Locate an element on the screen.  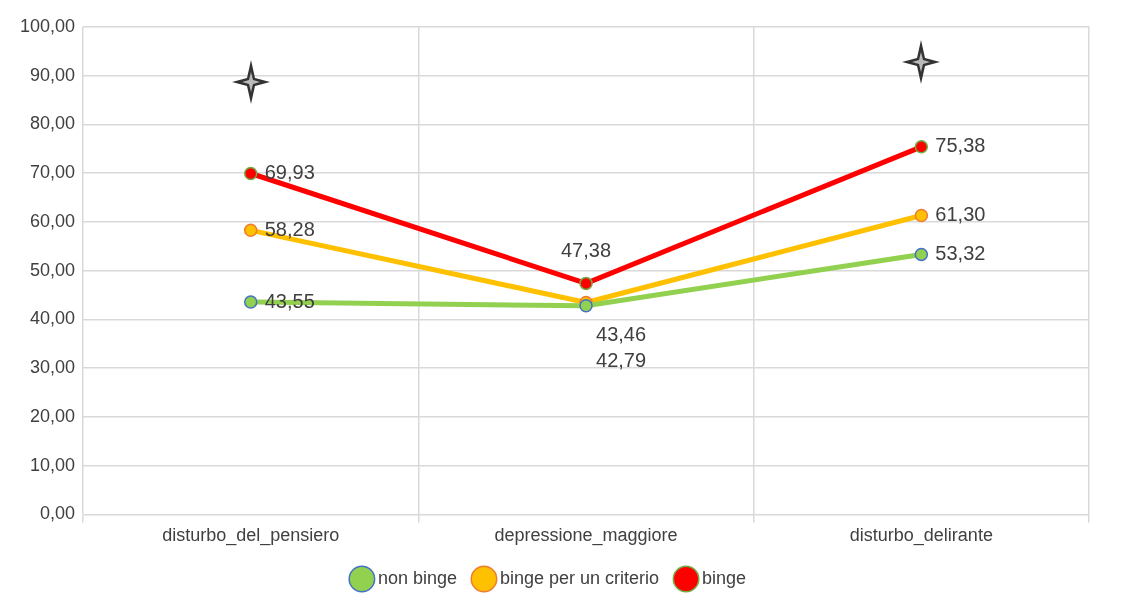
y-tick-label: 20,00 is located at coordinates (53, 415).